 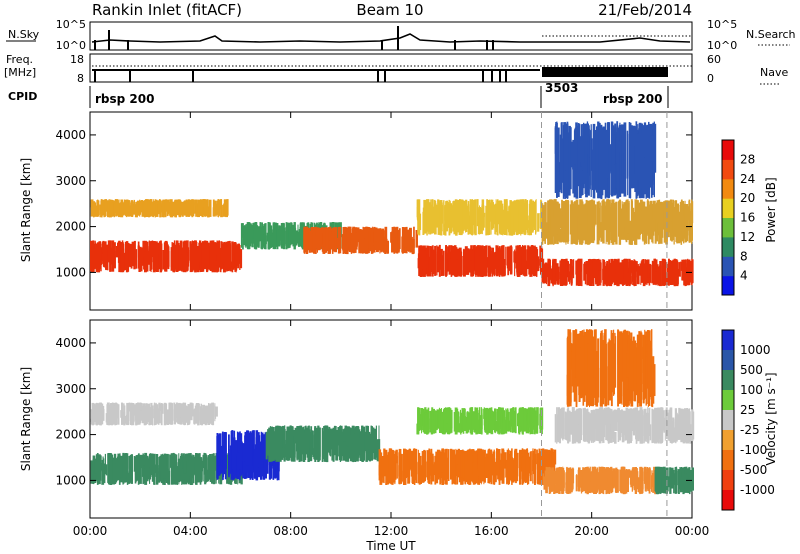 What do you see at coordinates (747, 198) in the screenshot?
I see `power-colorbar-tick-4: 20` at bounding box center [747, 198].